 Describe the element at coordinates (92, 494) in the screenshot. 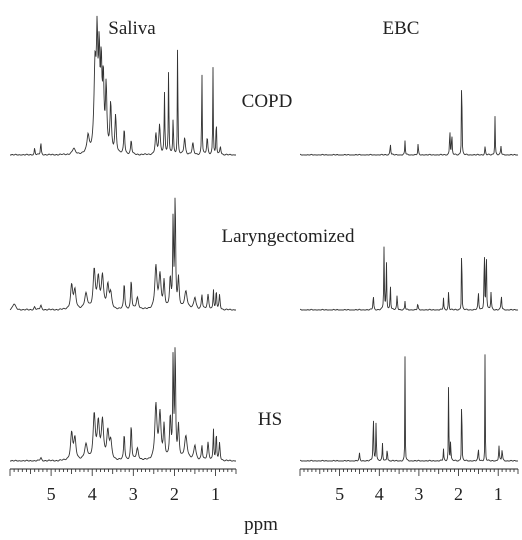

I see `x-tick-label-saliva: 4` at that location.